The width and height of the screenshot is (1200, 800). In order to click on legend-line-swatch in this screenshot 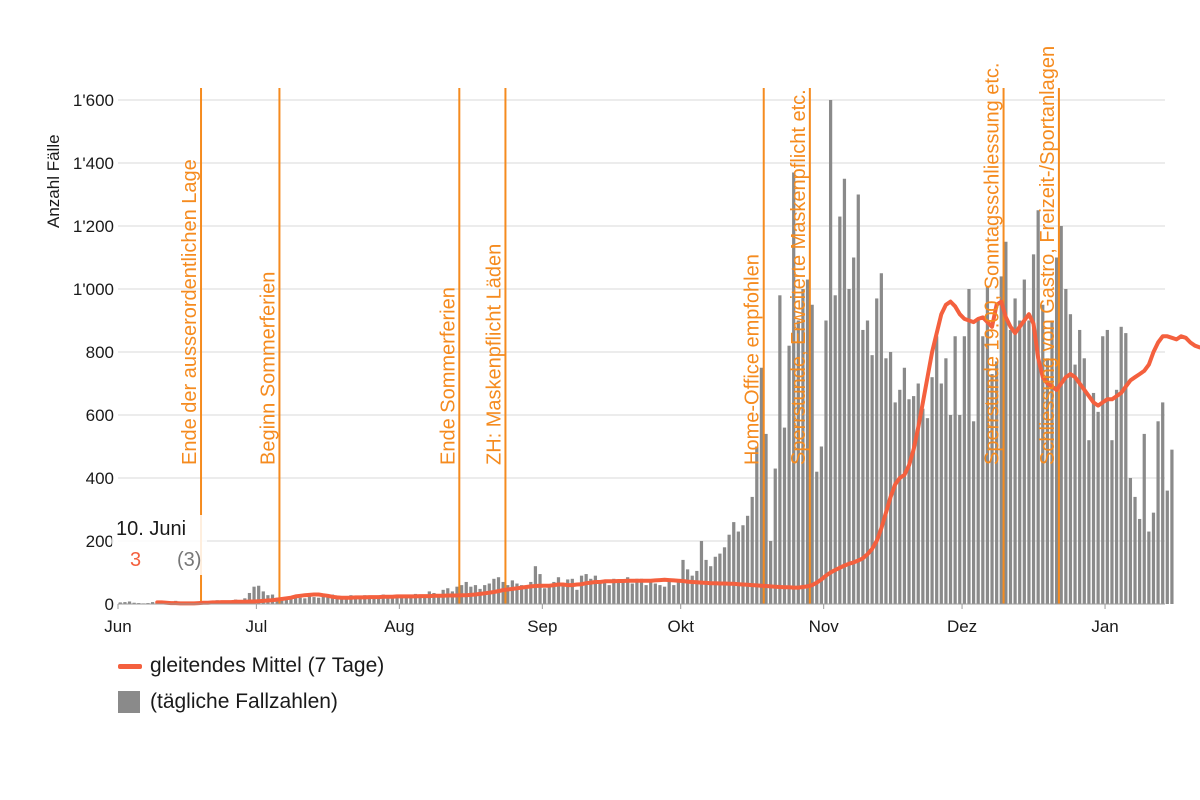, I will do `click(130, 666)`.